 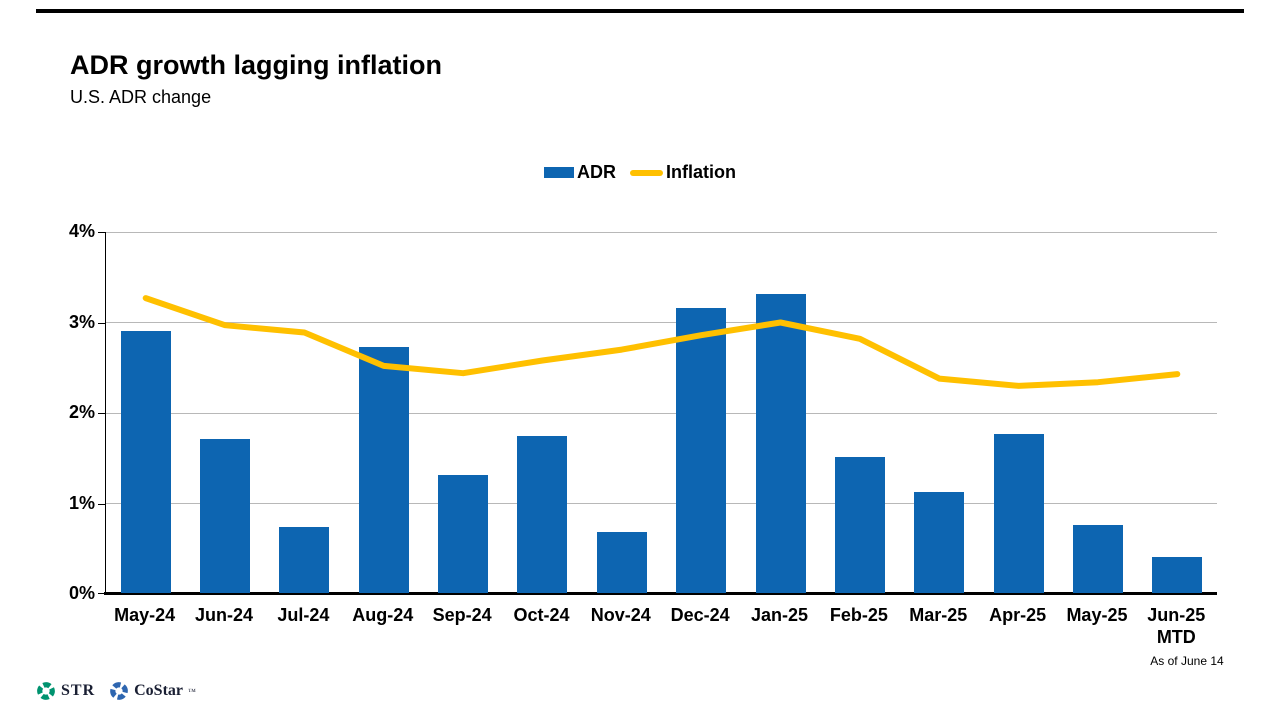 What do you see at coordinates (1176, 615) in the screenshot?
I see `x-axis-label-text: Jun-25` at bounding box center [1176, 615].